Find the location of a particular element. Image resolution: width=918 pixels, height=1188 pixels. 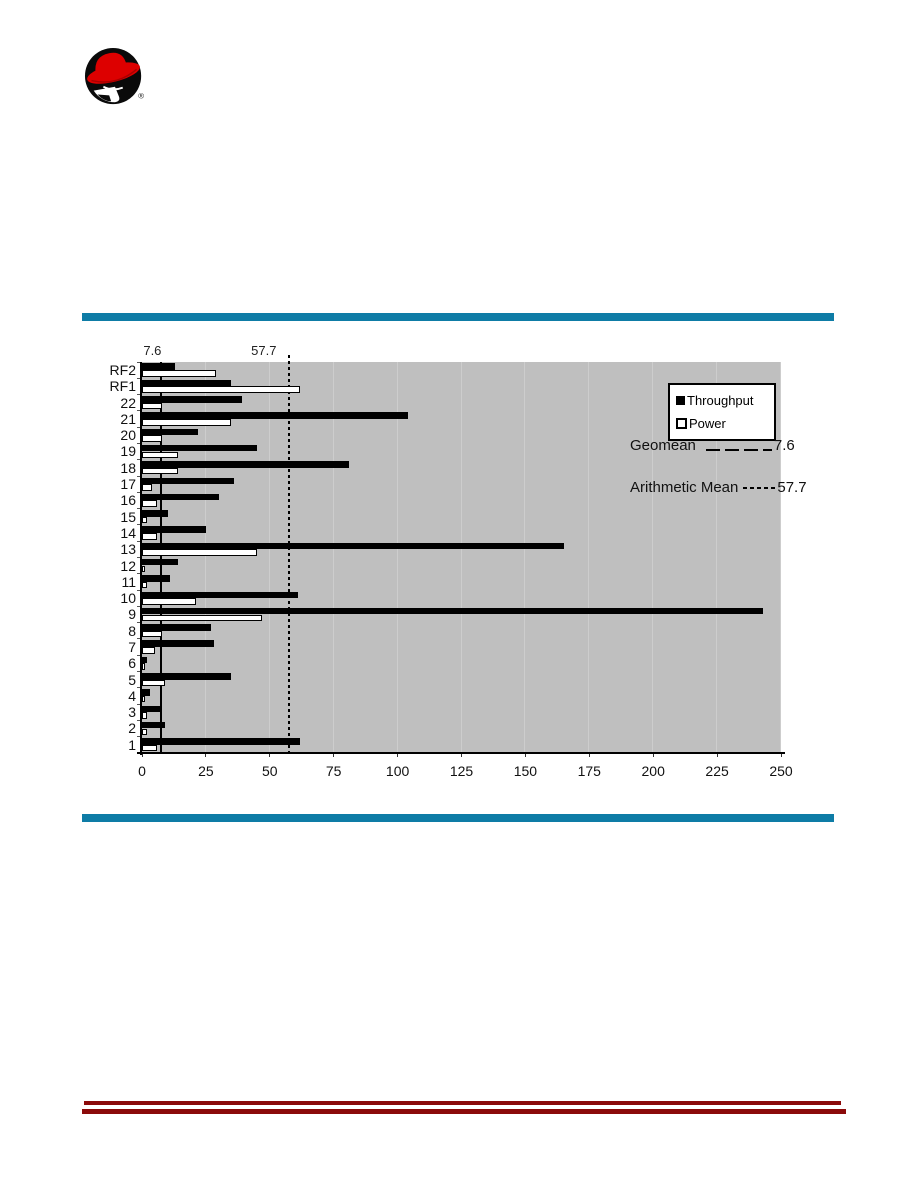

x-label-125: 125 is located at coordinates (461, 771).